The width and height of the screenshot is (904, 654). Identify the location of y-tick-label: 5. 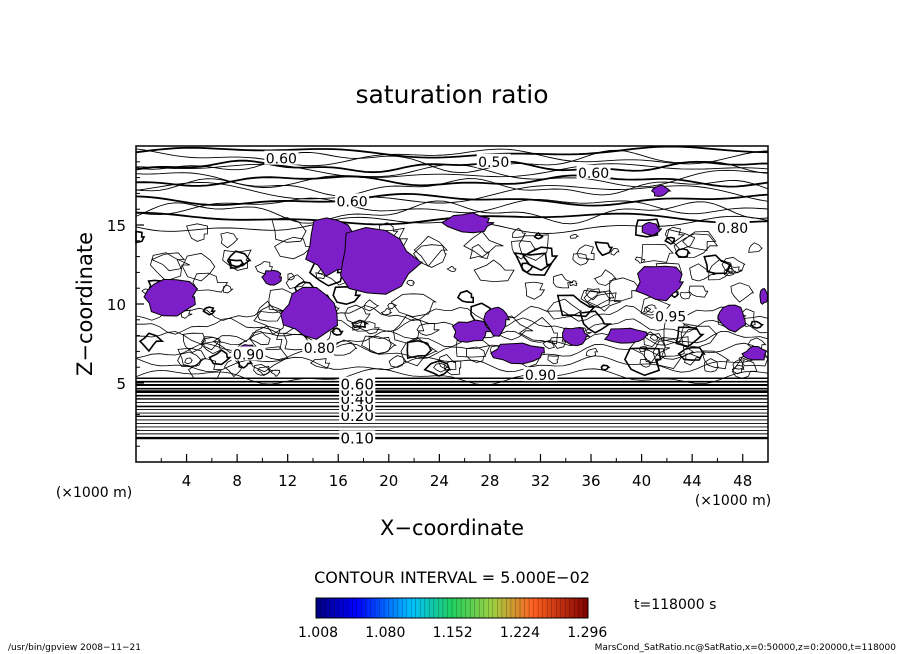
(121, 384).